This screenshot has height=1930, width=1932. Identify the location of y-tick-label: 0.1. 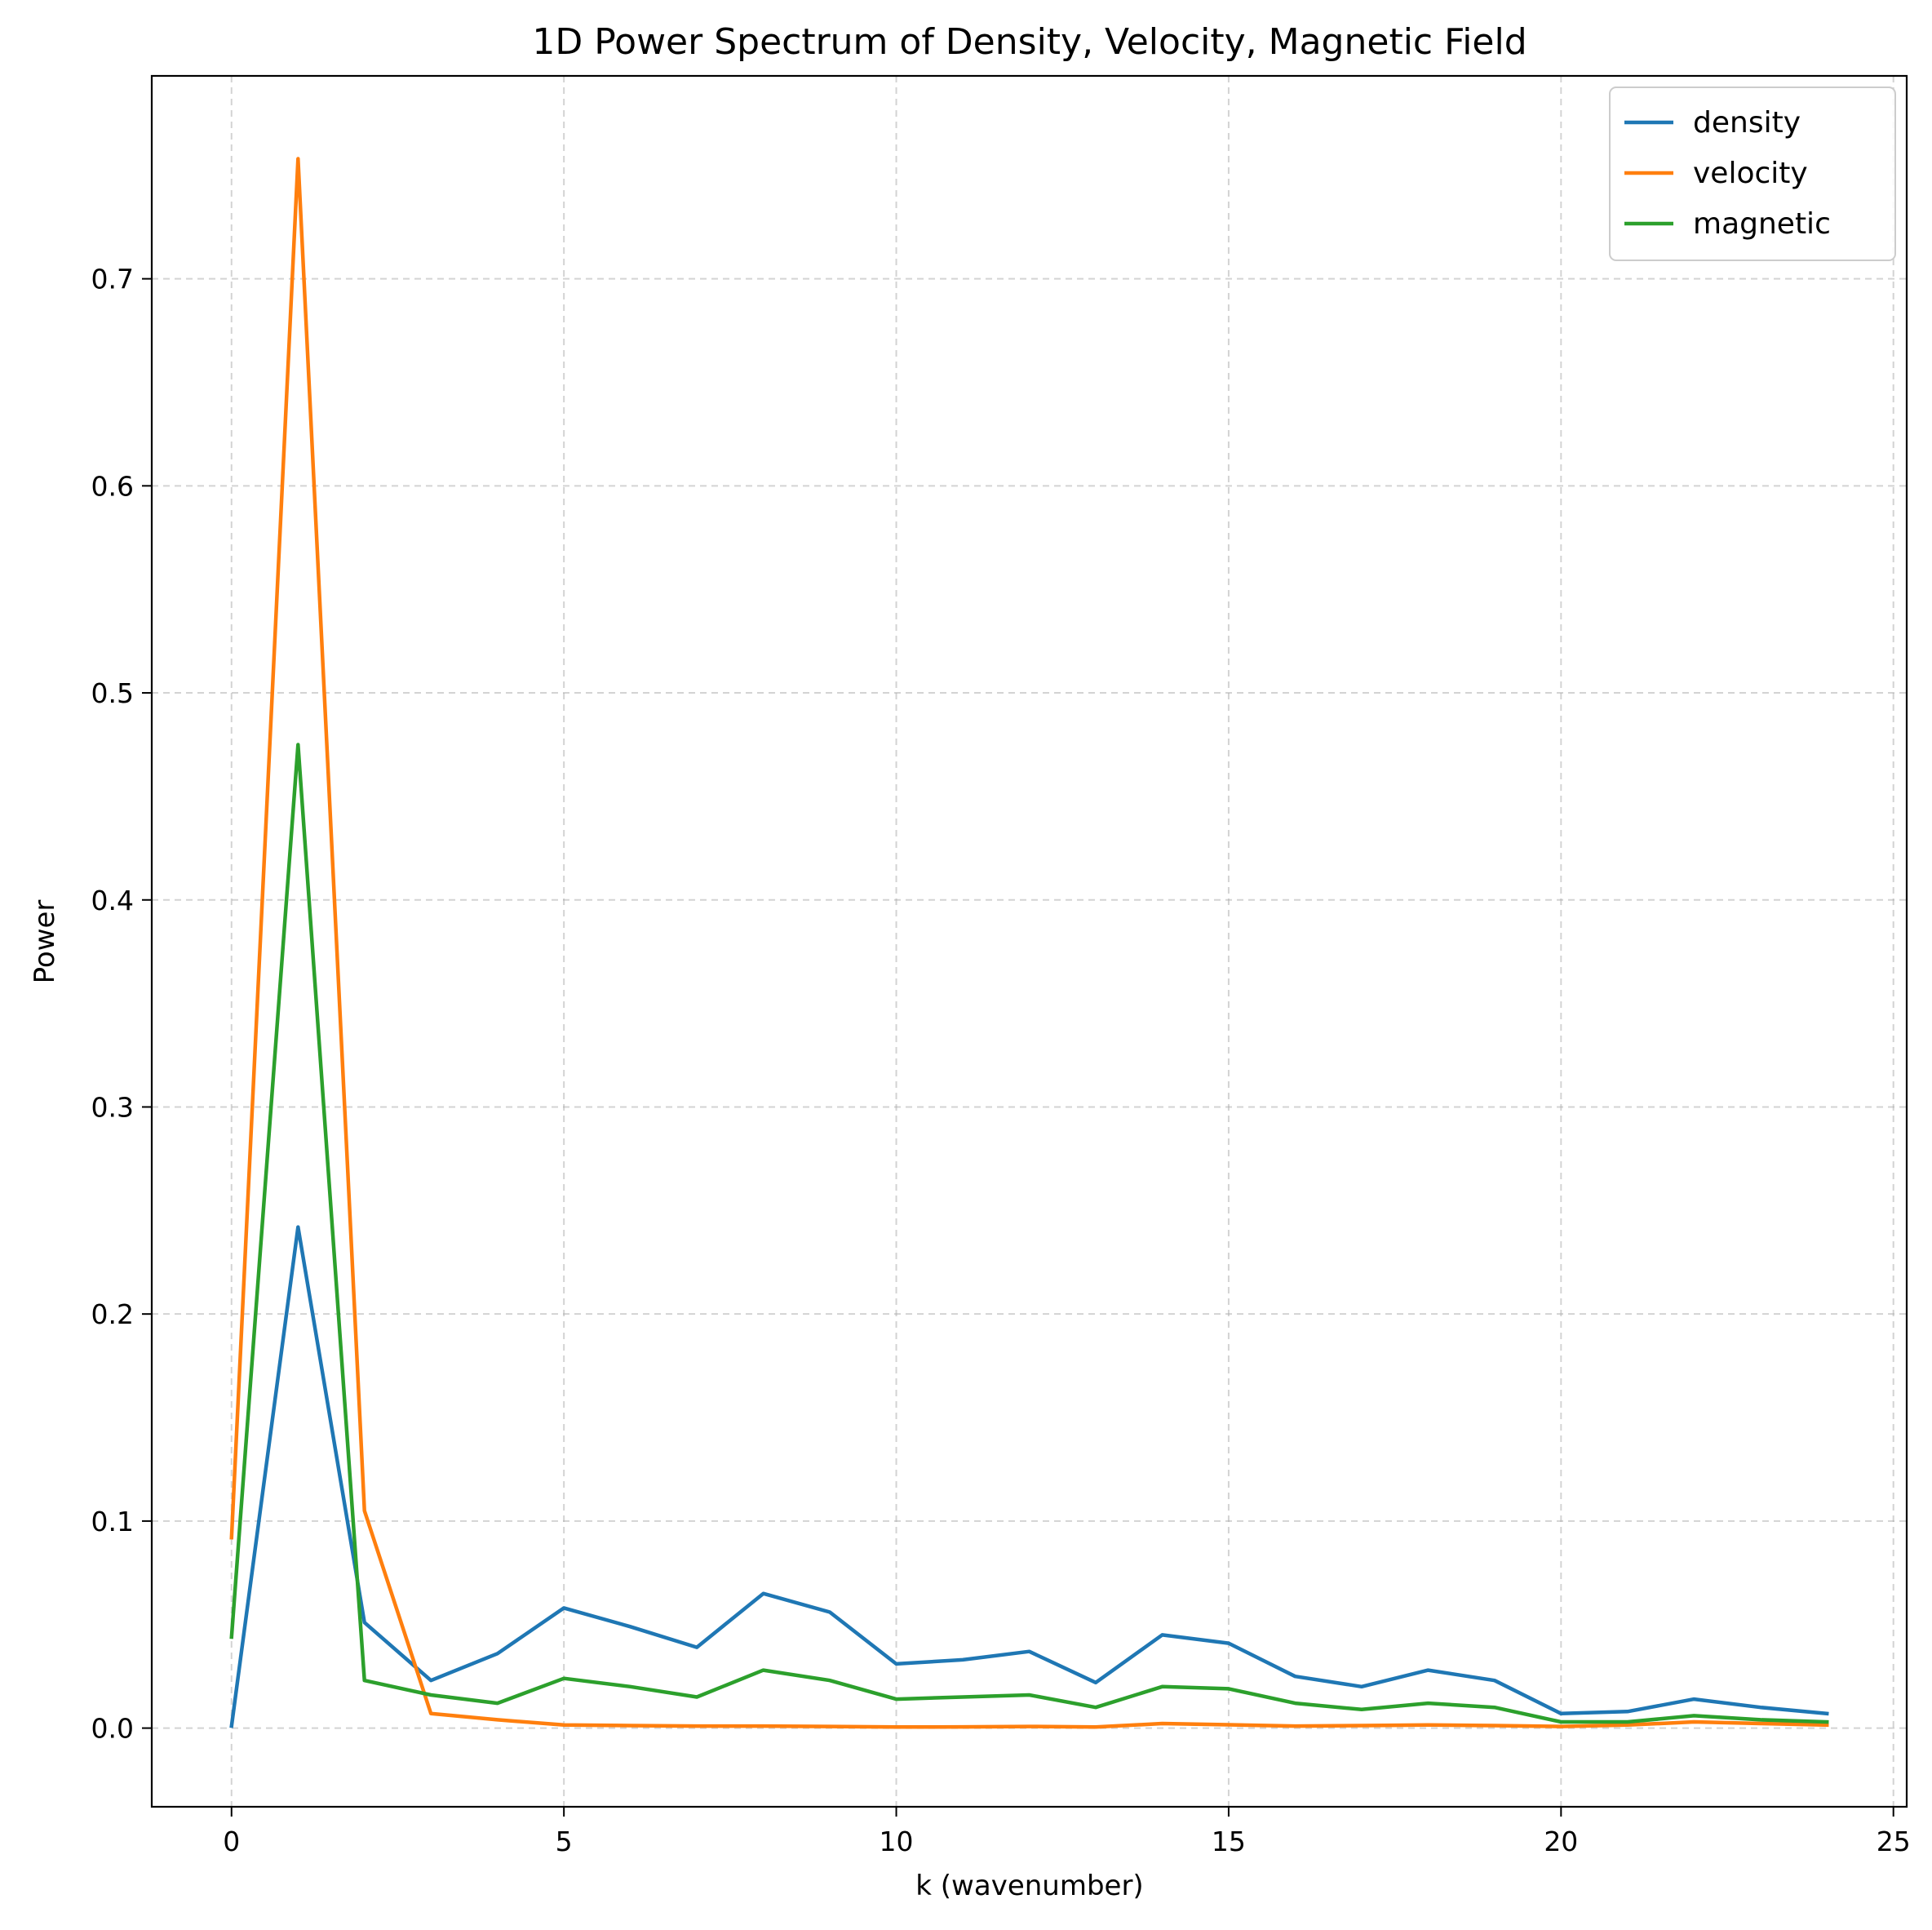
(112, 1521).